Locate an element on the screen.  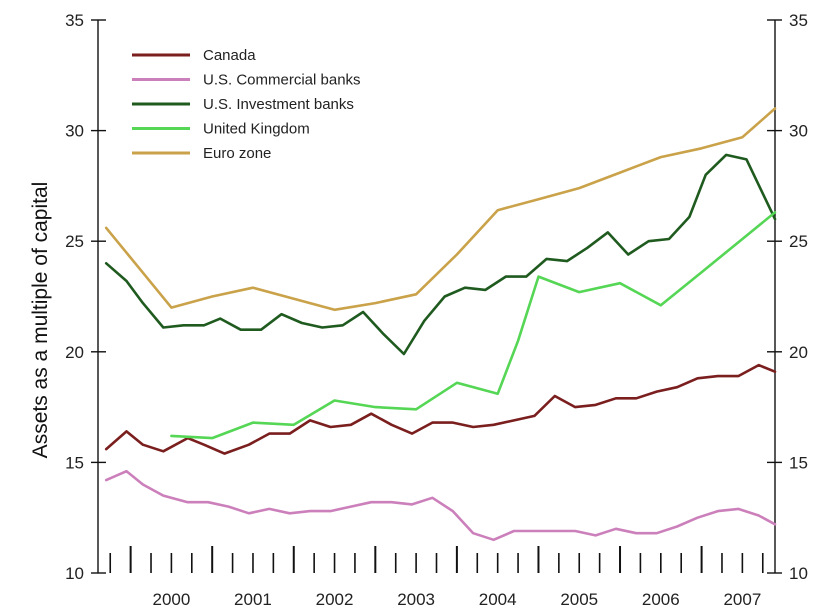
legend-label: U.S. Investment banks is located at coordinates (278, 104).